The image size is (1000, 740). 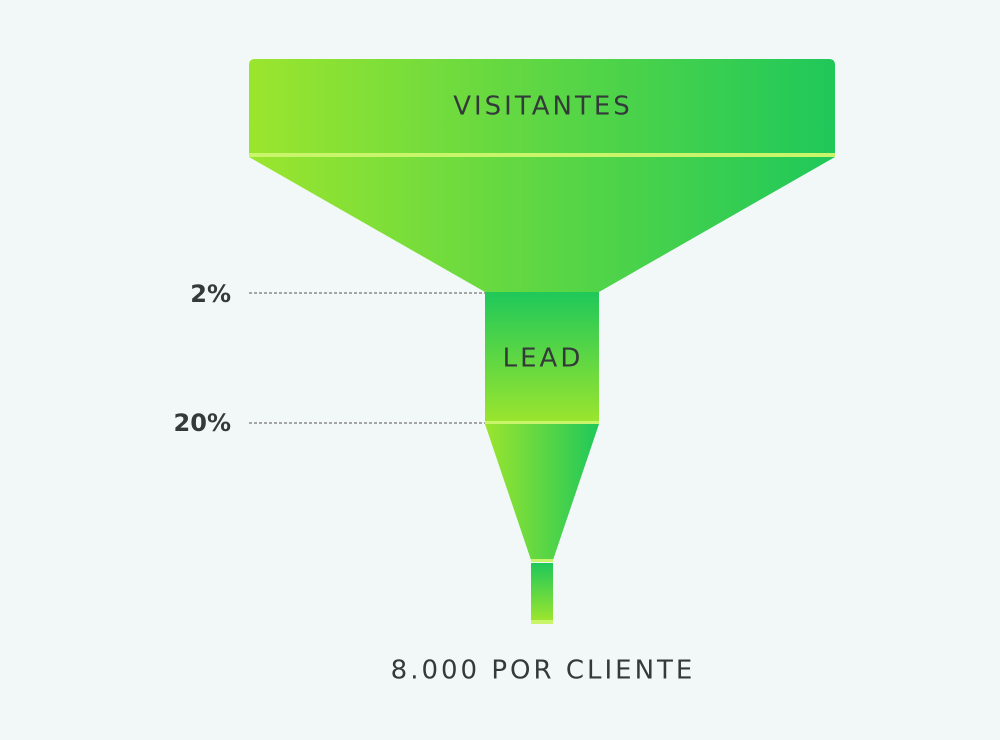 What do you see at coordinates (542, 591) in the screenshot?
I see `client-block` at bounding box center [542, 591].